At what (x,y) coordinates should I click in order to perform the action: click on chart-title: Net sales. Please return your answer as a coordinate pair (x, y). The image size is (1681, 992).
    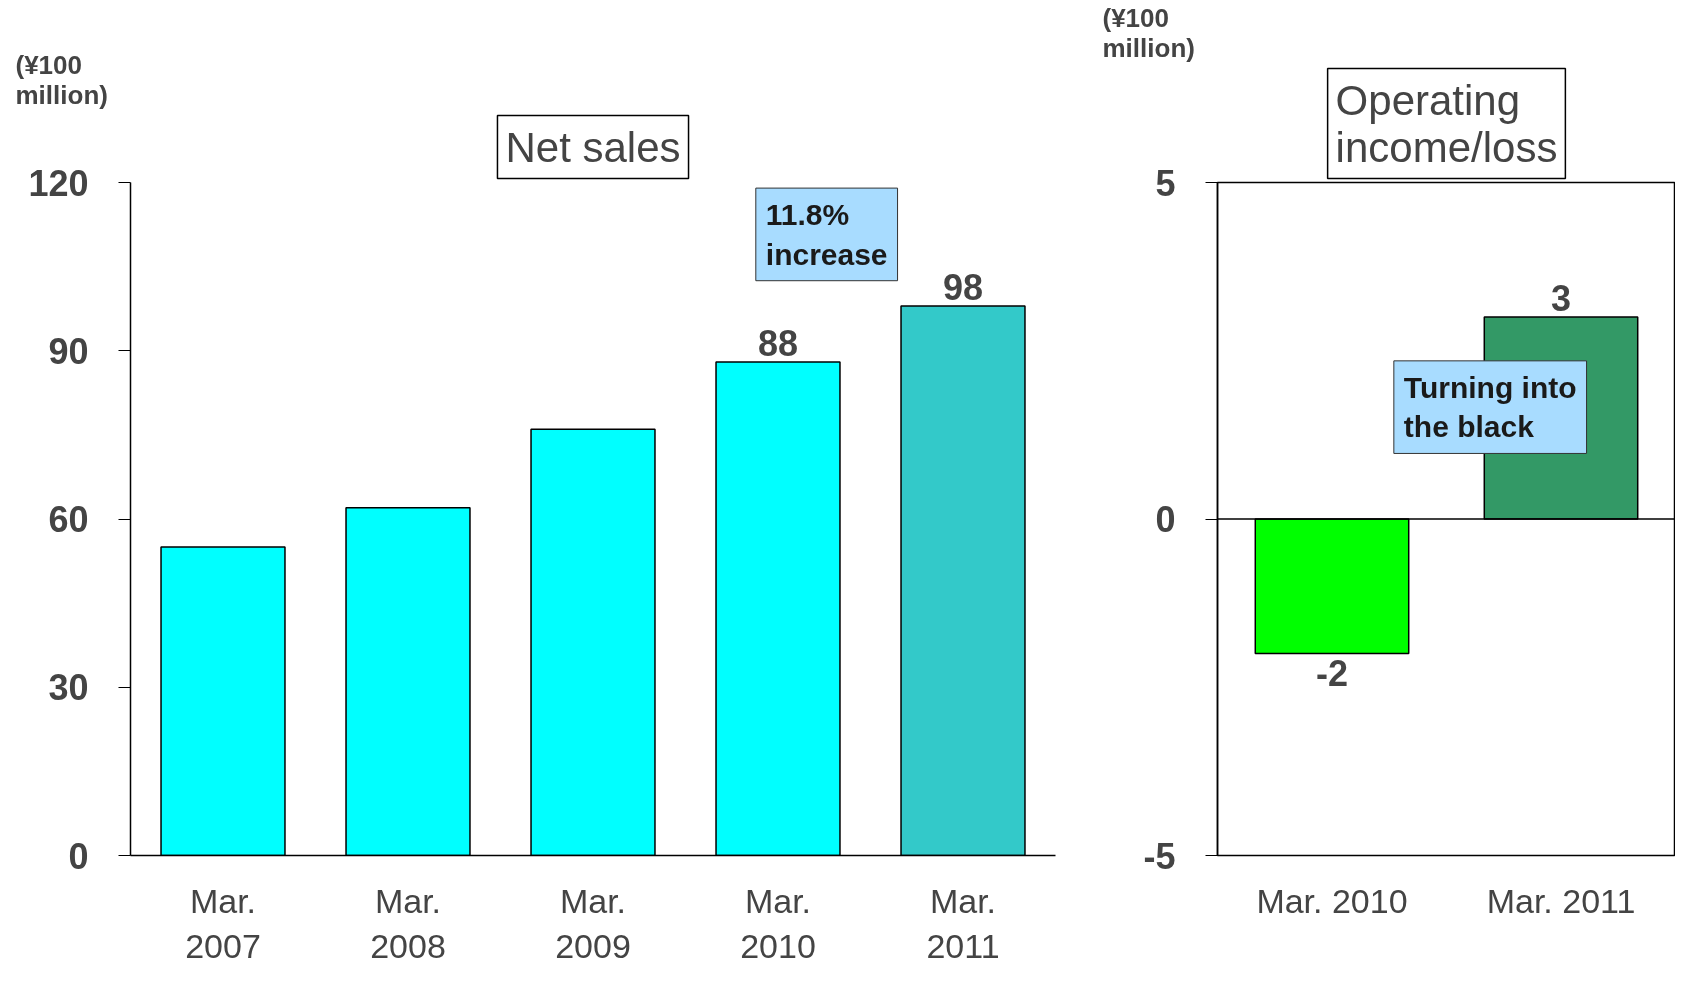
    Looking at the image, I should click on (593, 147).